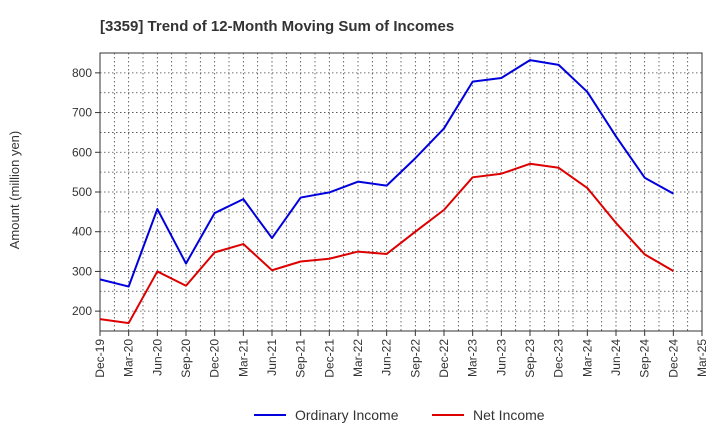  What do you see at coordinates (129, 358) in the screenshot?
I see `x-tick-label: Mar-20` at bounding box center [129, 358].